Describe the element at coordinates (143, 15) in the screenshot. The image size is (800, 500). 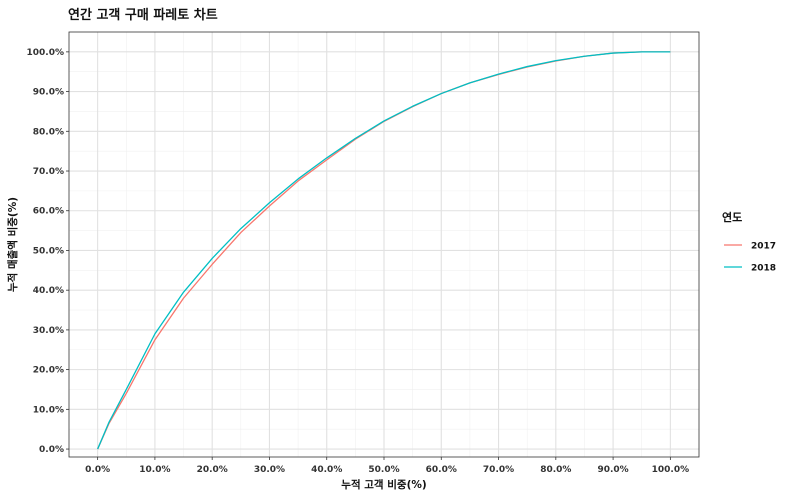
I see `chart-title: 연간 고객 구매 파레토 차트` at that location.